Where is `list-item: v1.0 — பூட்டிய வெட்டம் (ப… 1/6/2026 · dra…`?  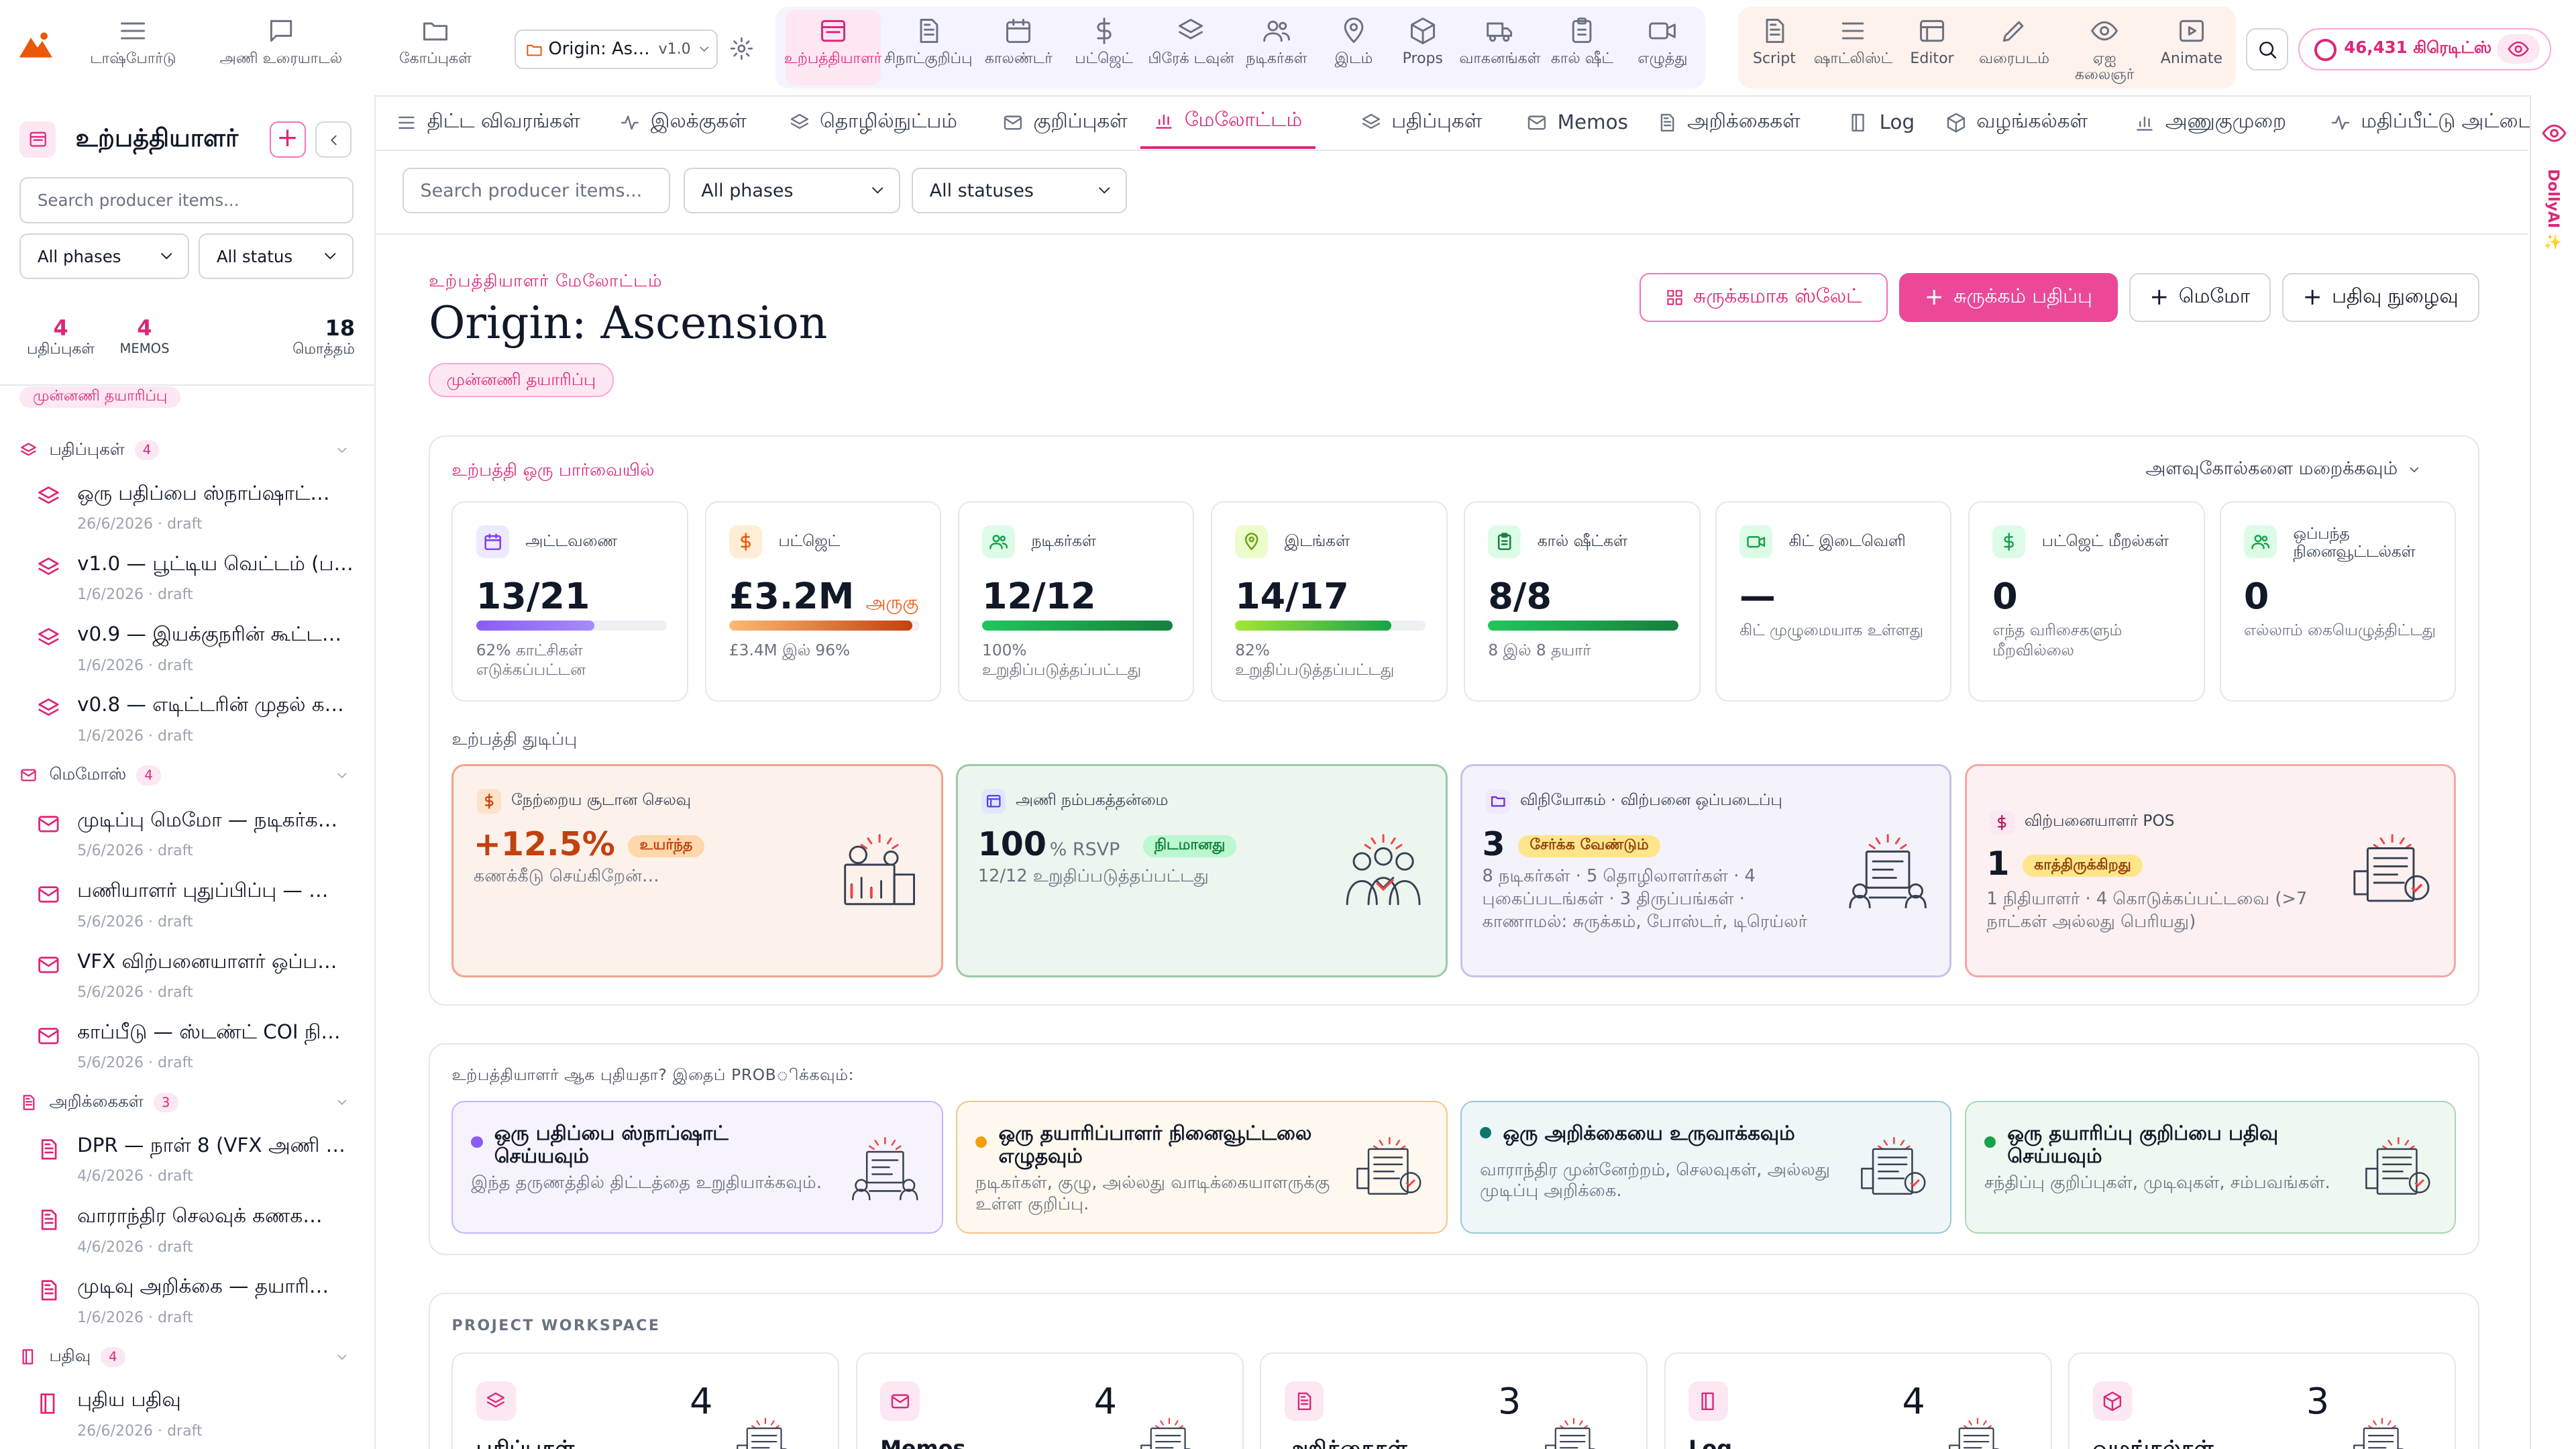
list-item: v1.0 — பூட்டிய வெட்டம் (ப… 1/6/2026 · dra… is located at coordinates (197, 585).